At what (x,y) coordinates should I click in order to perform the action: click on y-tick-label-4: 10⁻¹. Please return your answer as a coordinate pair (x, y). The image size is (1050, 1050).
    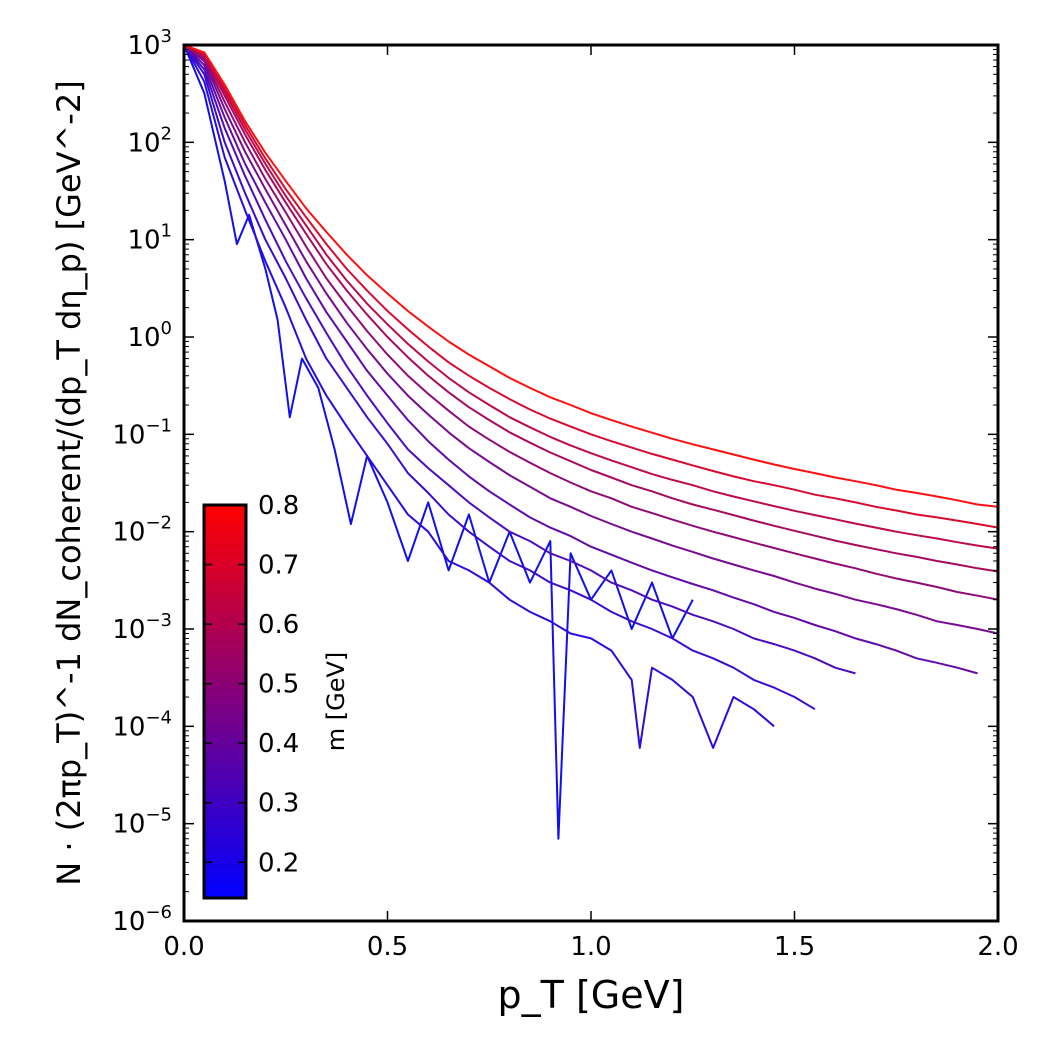
    Looking at the image, I should click on (142, 432).